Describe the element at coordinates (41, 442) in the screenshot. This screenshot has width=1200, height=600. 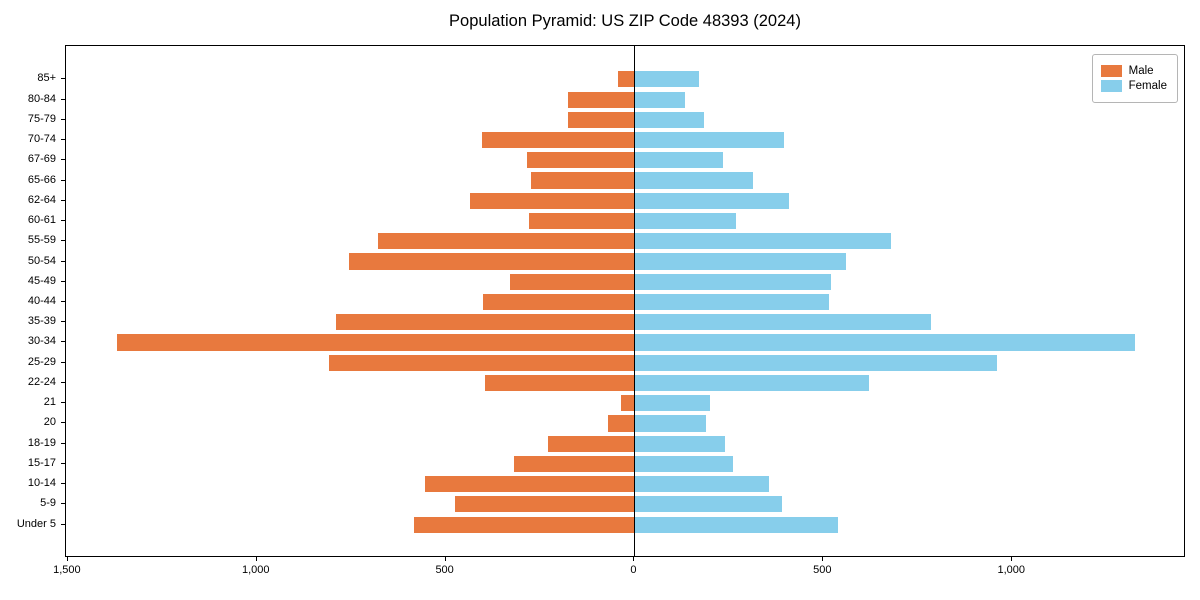
I see `y-axis-label-18-19: 18-19` at that location.